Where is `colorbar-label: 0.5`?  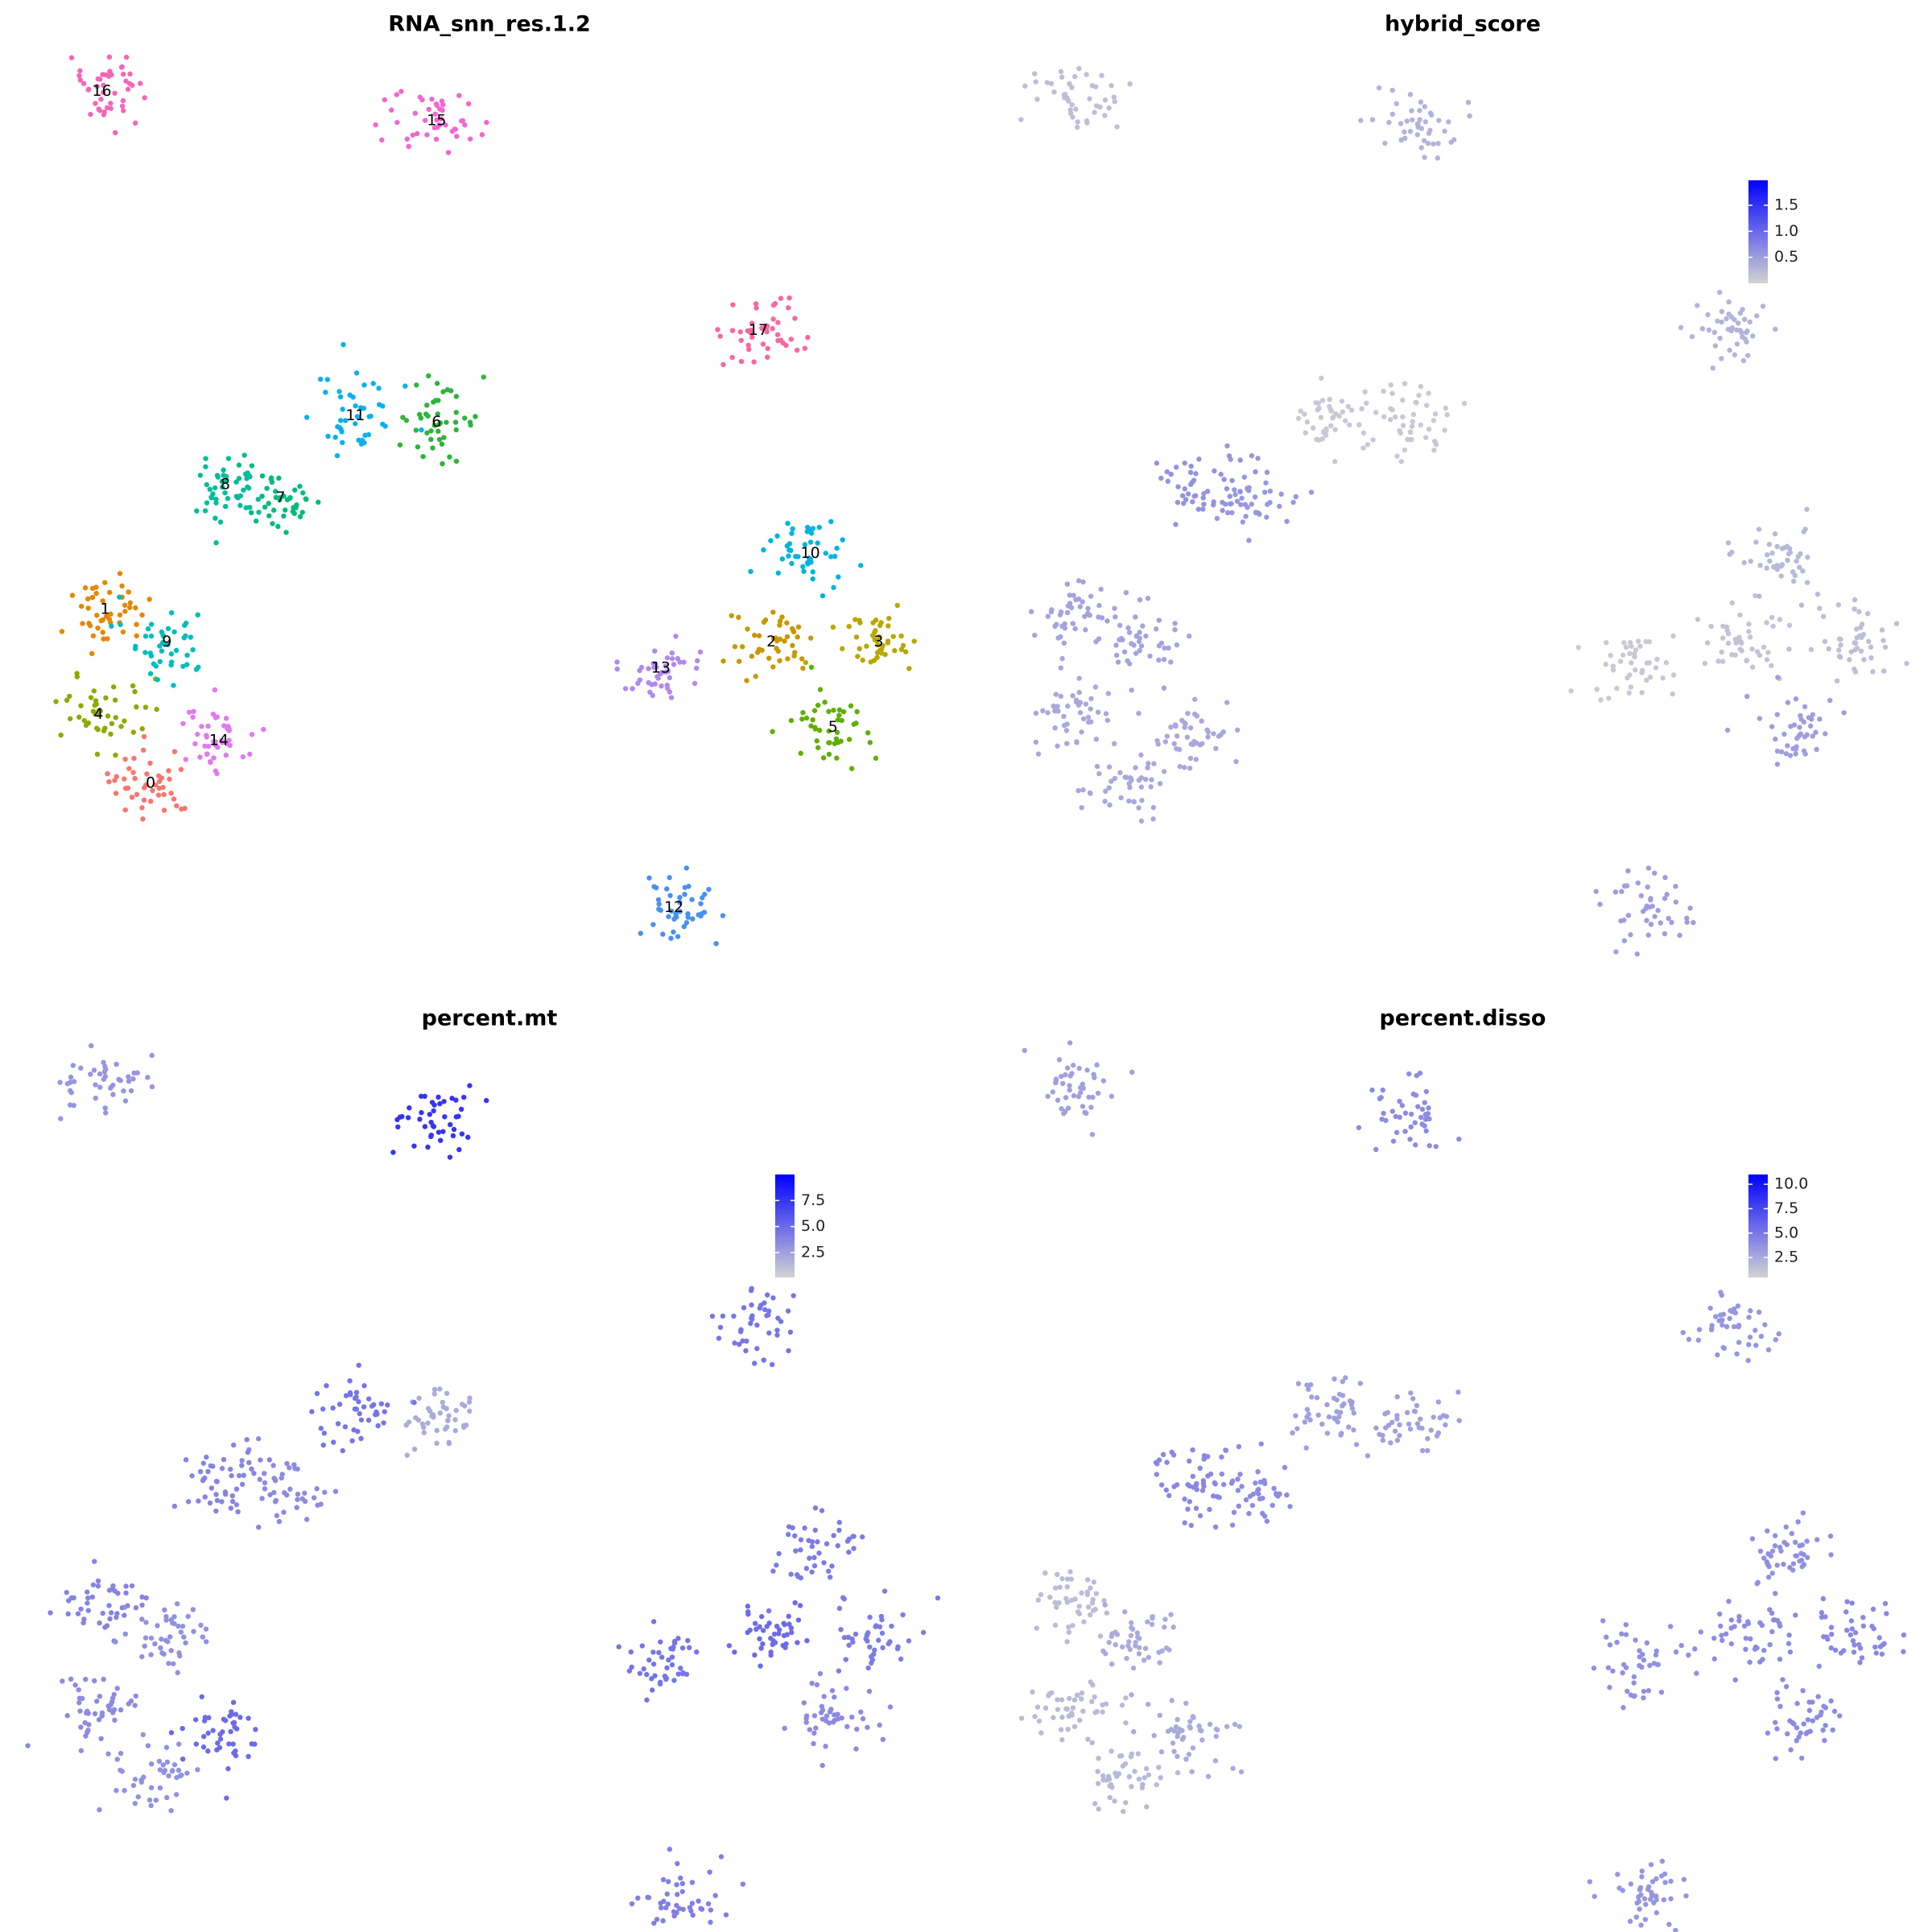
colorbar-label: 0.5 is located at coordinates (1786, 257).